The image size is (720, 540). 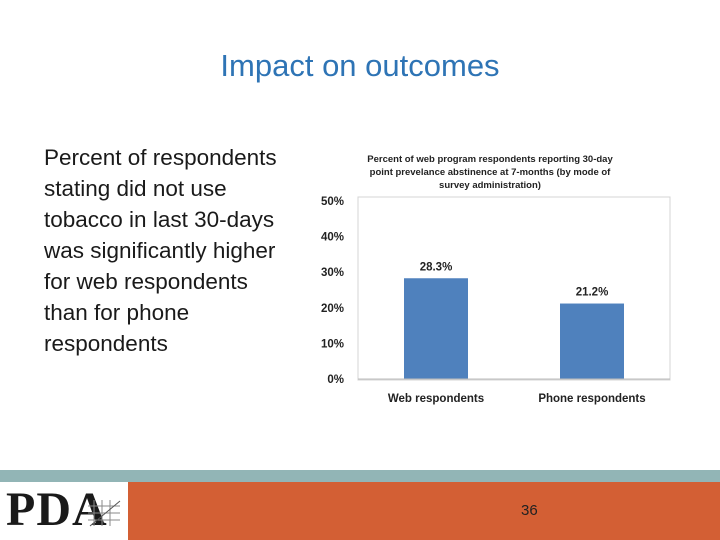 I want to click on y-tick-label: 30%, so click(x=332, y=273).